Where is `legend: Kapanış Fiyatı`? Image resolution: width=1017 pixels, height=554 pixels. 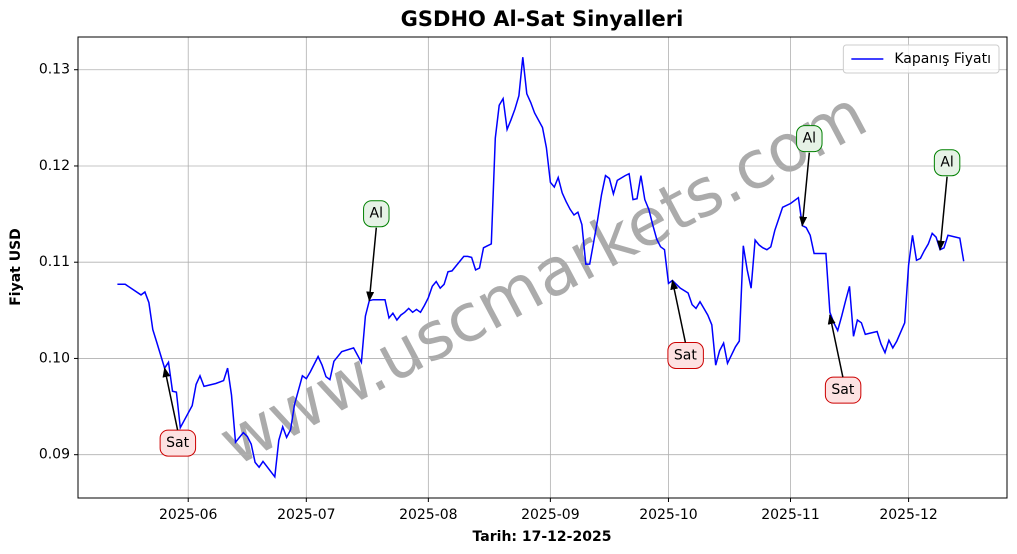
legend: Kapanış Fiyatı is located at coordinates (921, 59).